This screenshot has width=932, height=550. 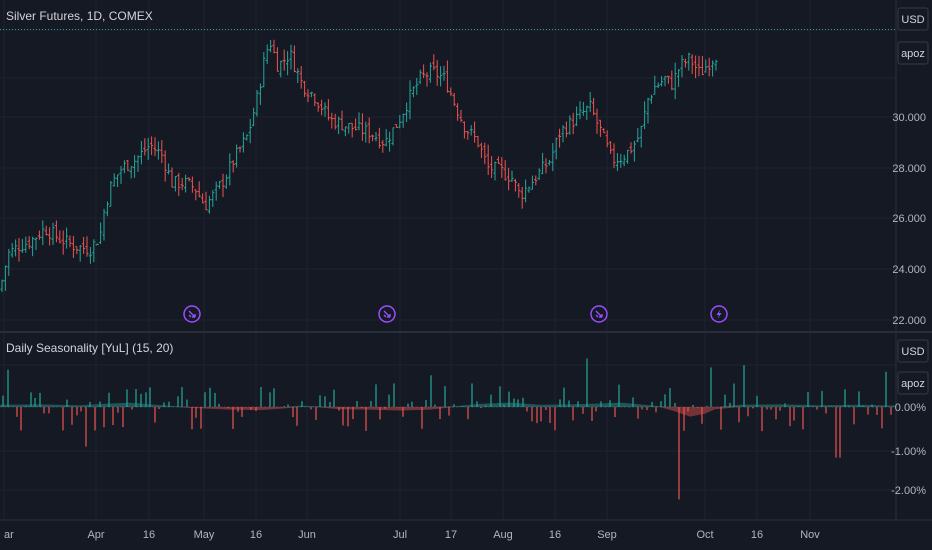 I want to click on scale-mode-box-main: apoz, so click(x=913, y=53).